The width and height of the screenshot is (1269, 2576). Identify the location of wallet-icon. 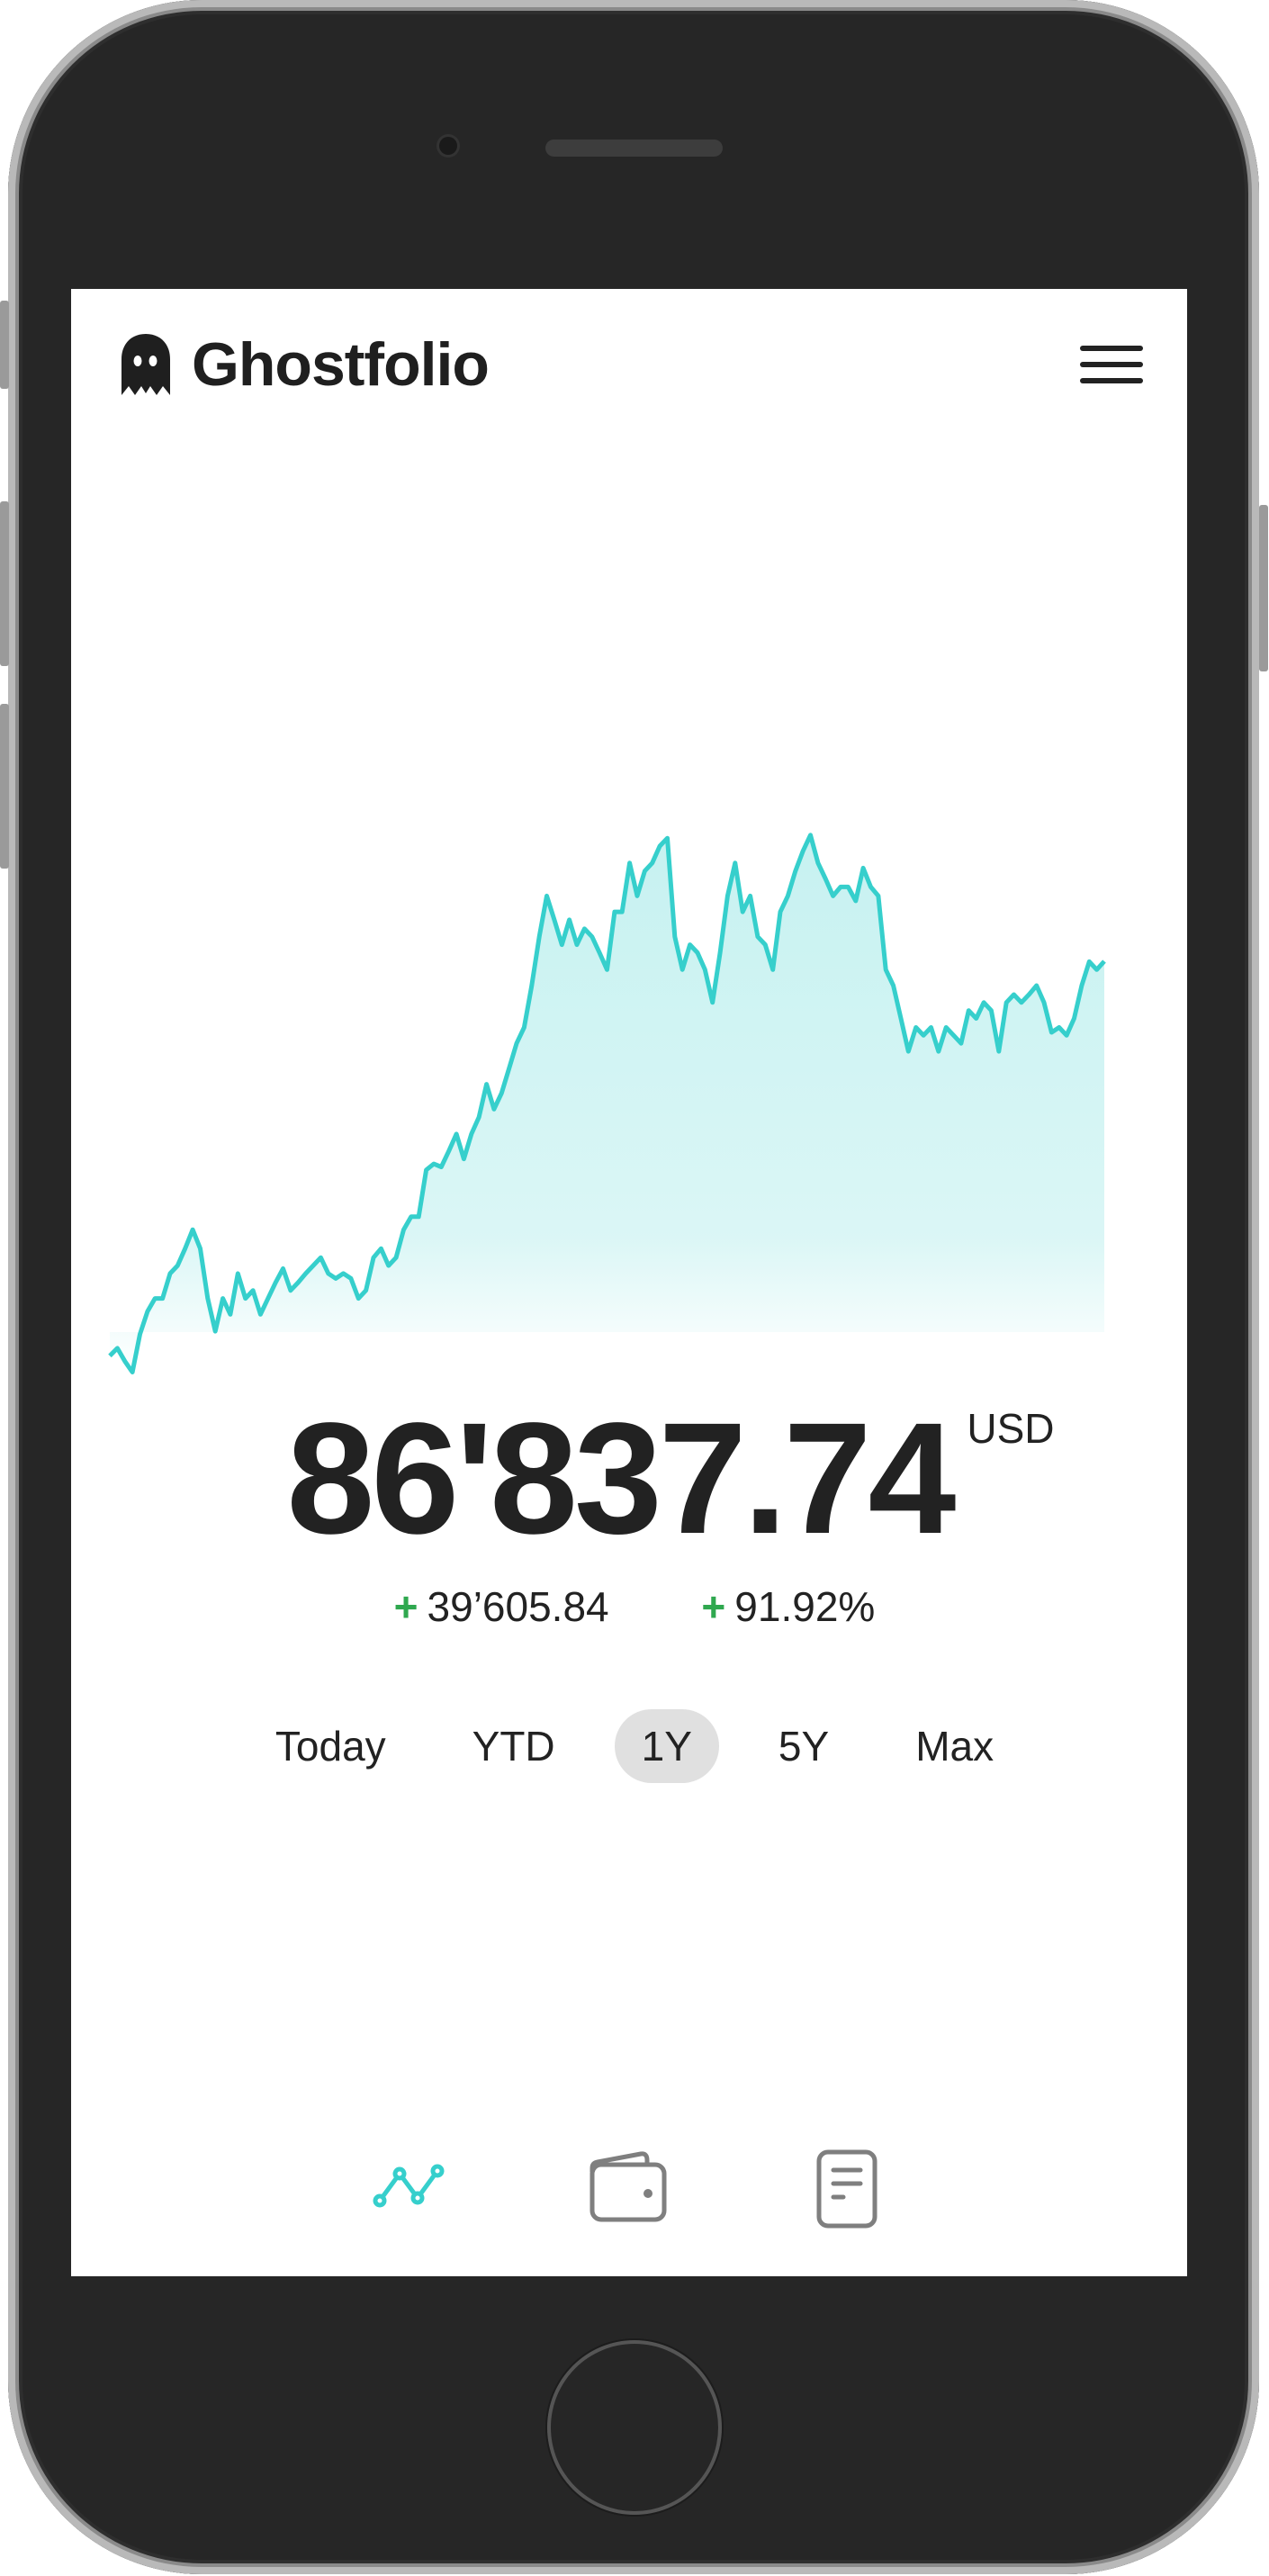
(629, 2189).